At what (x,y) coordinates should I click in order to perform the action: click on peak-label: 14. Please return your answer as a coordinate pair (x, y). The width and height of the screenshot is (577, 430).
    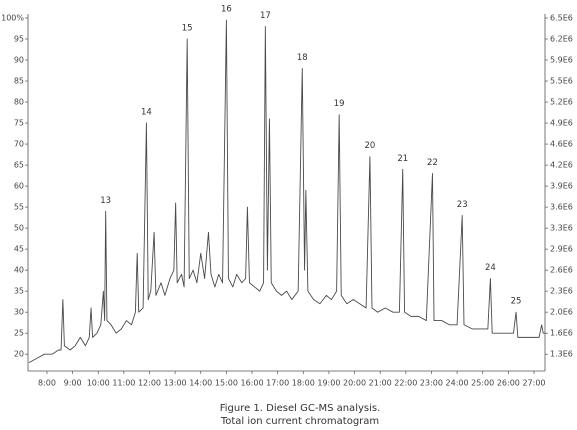
    Looking at the image, I should click on (146, 113).